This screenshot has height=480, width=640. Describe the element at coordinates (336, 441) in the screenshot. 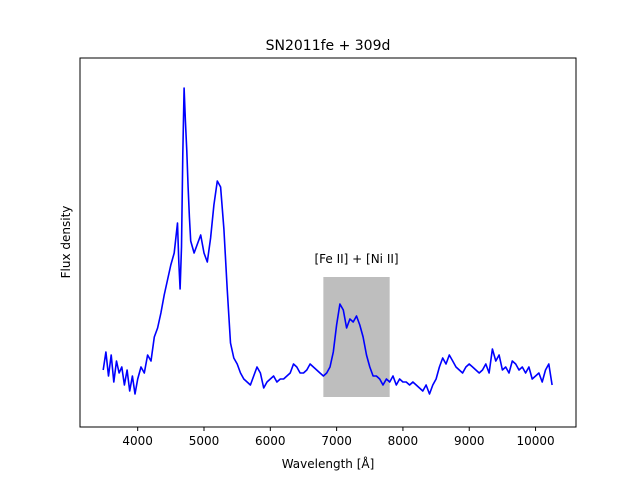

I see `x-tick-label: 7000` at that location.